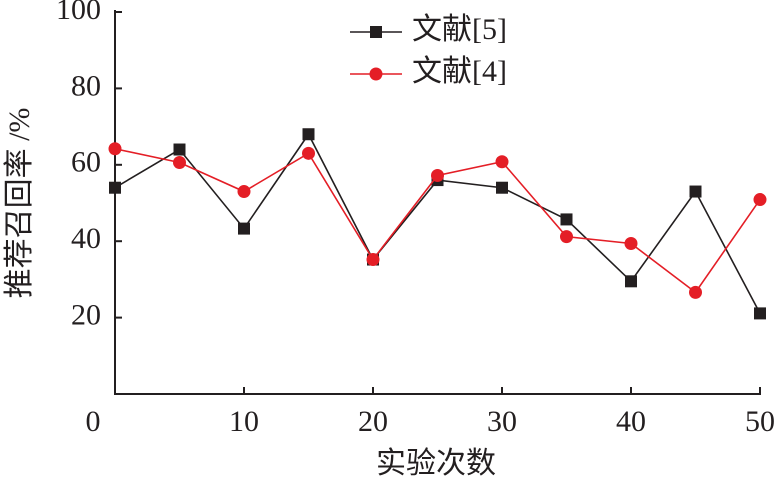 The height and width of the screenshot is (492, 779). I want to click on legend-label: 文献[4], so click(459, 71).